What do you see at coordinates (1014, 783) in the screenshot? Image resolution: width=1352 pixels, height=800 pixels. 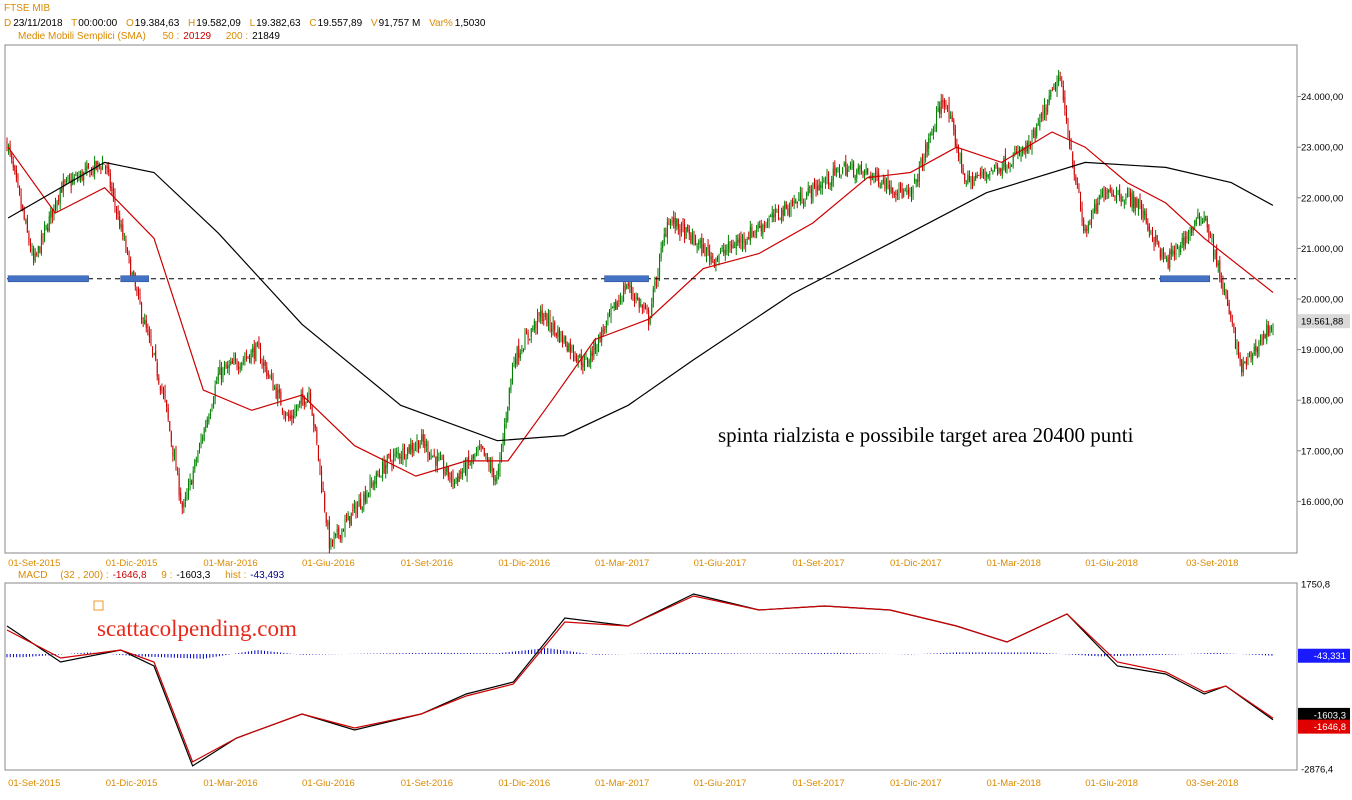 I see `macd-x-tick-label: 01-Mar-2018` at bounding box center [1014, 783].